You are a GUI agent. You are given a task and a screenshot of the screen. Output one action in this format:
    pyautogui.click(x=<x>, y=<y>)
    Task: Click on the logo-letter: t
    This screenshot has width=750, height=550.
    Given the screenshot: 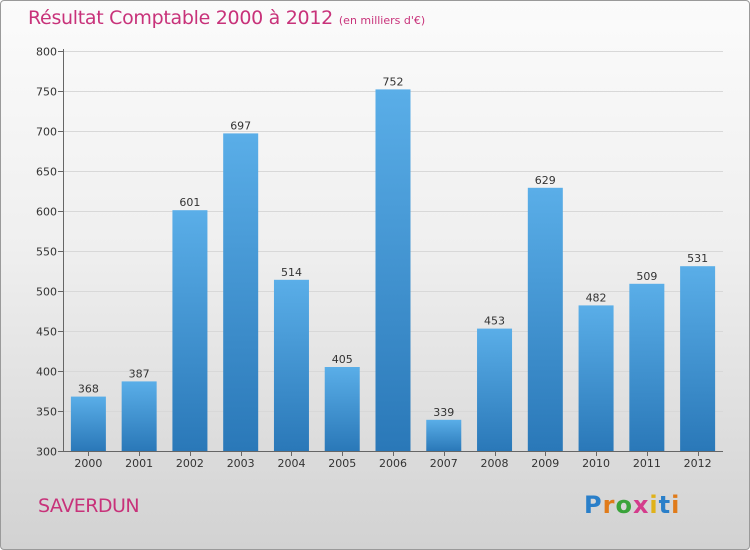 What is the action you would take?
    pyautogui.click(x=665, y=505)
    